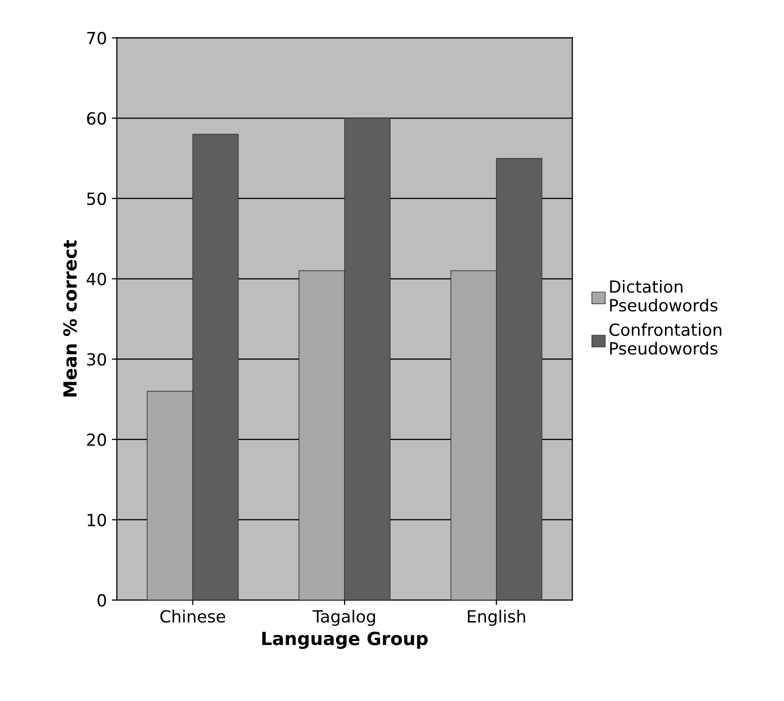 The height and width of the screenshot is (701, 784). What do you see at coordinates (497, 618) in the screenshot?
I see `x-tick-label: English` at bounding box center [497, 618].